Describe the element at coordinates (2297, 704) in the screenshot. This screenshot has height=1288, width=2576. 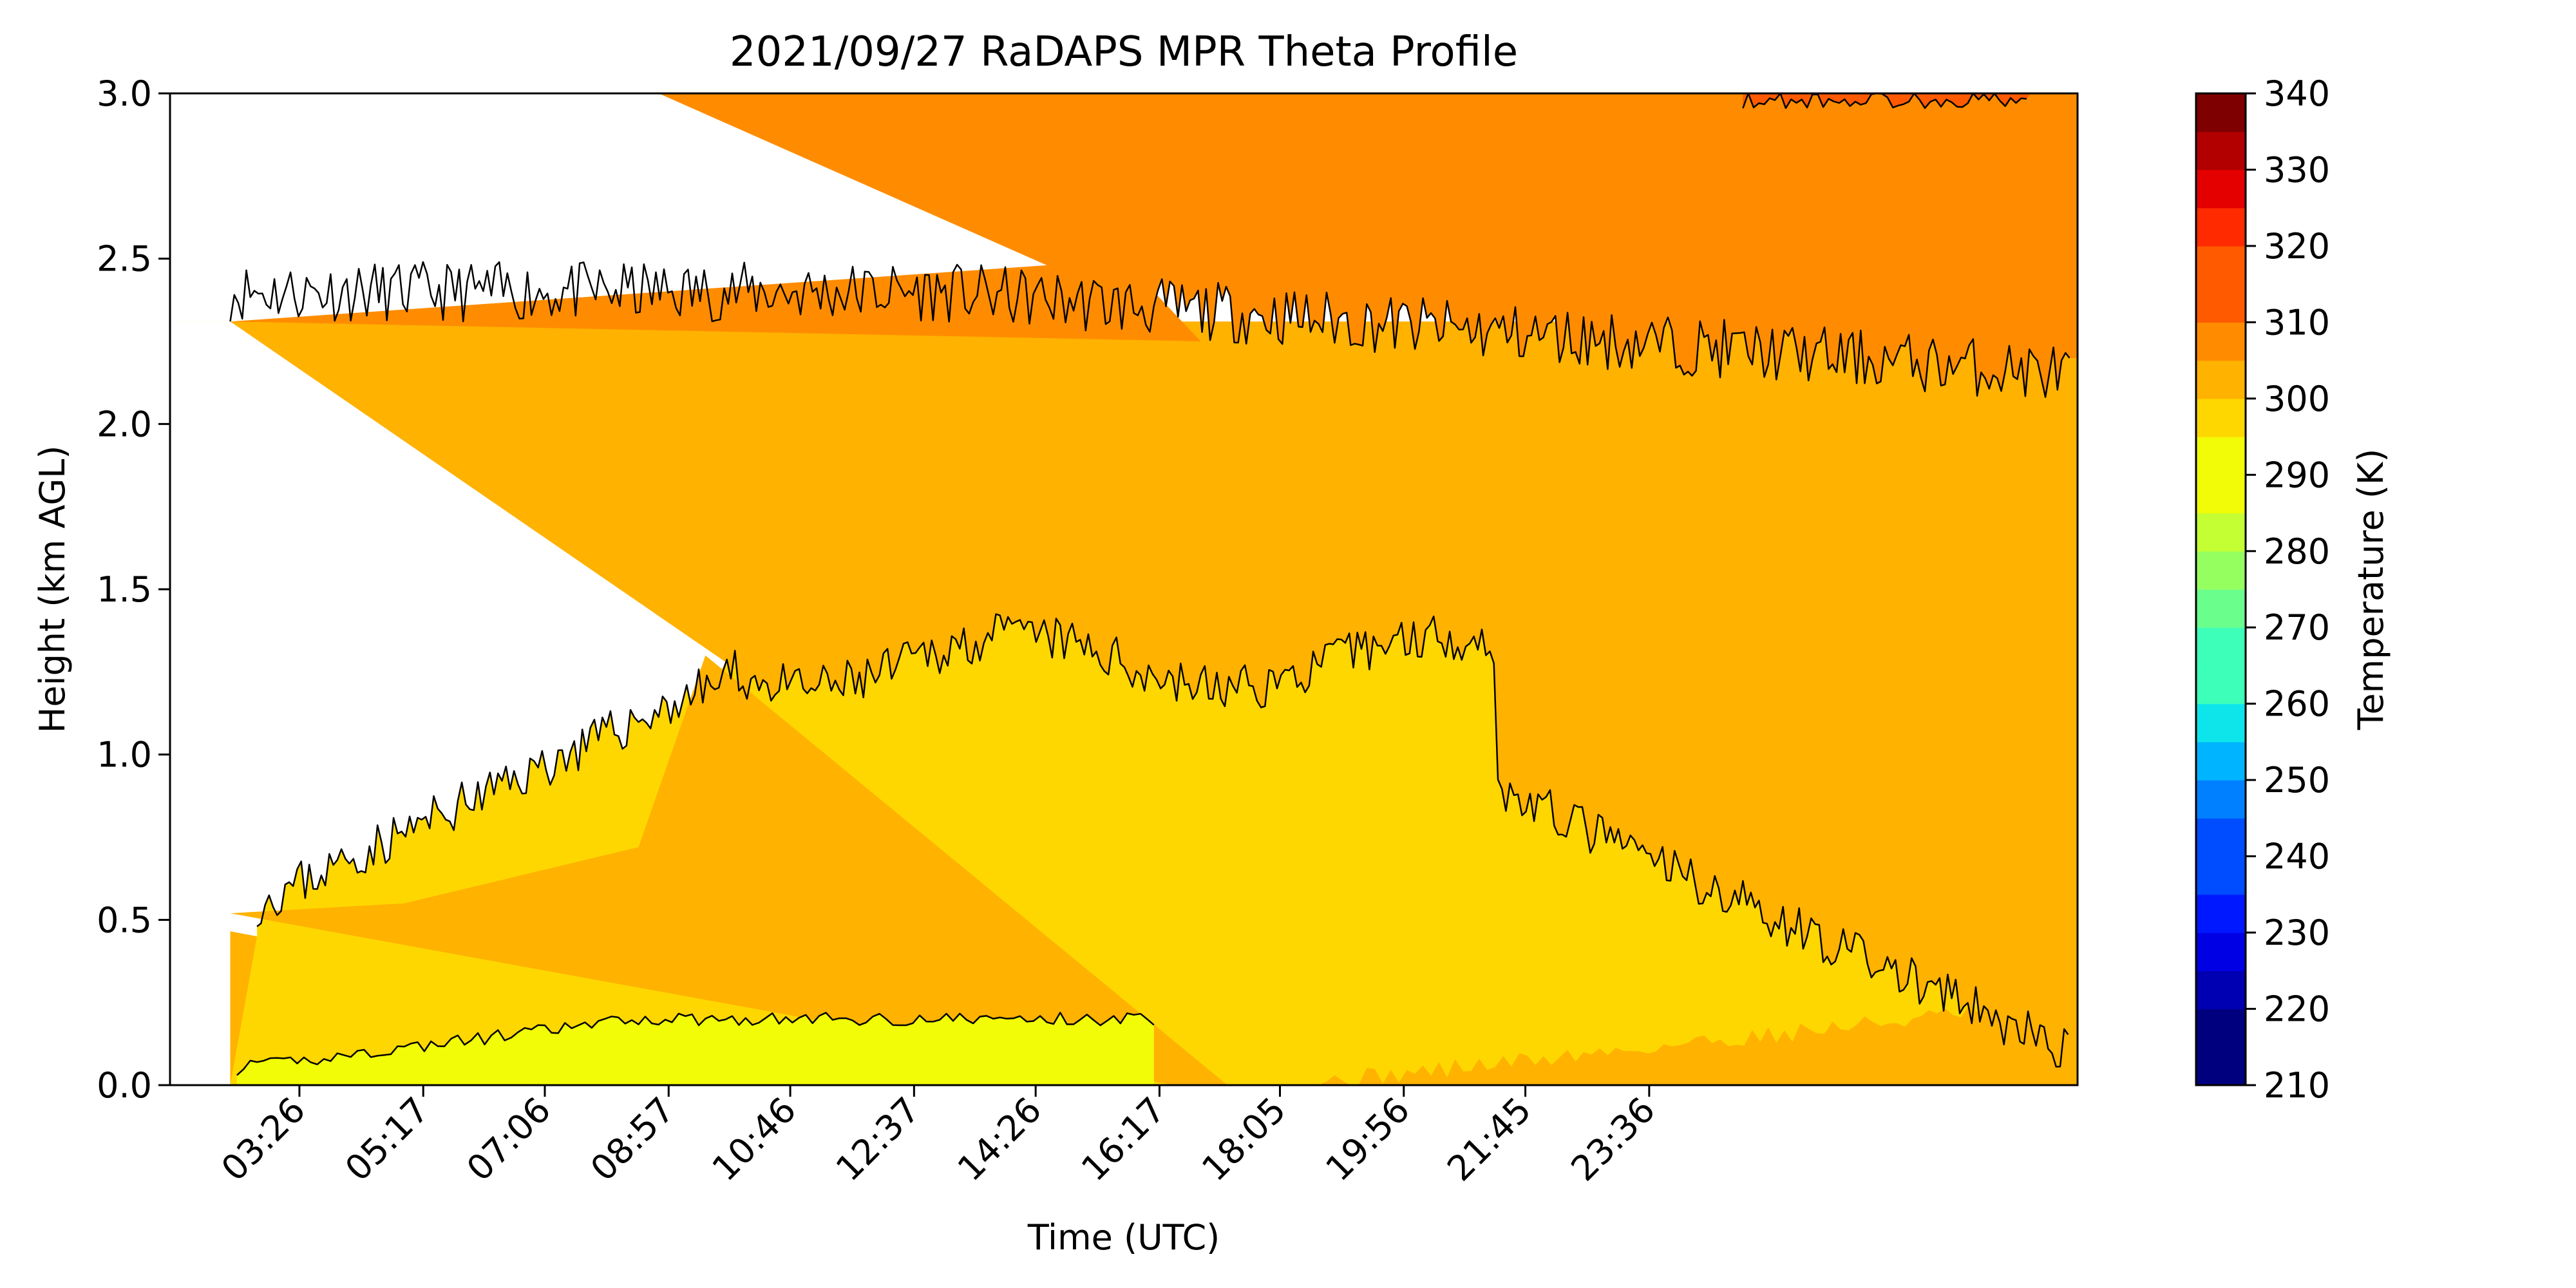
I see `colorbar-tick-label: 260` at that location.